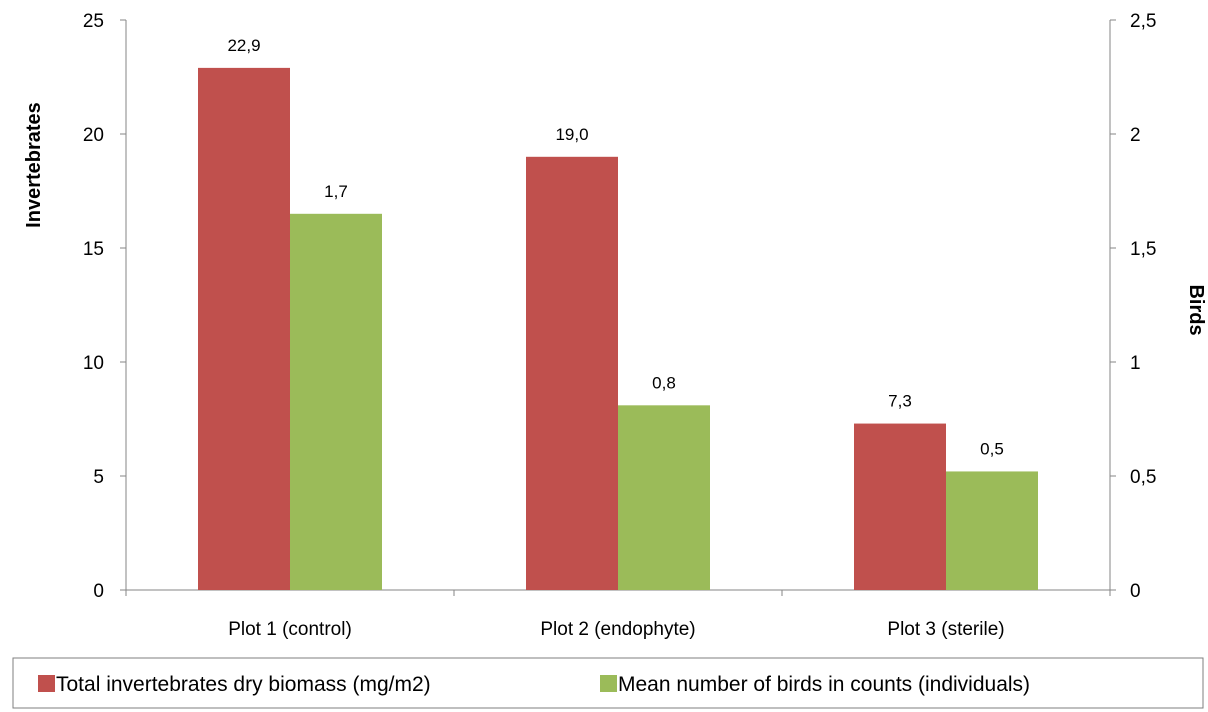 The image size is (1208, 712). I want to click on data-label-invertebrates: 7,3, so click(900, 401).